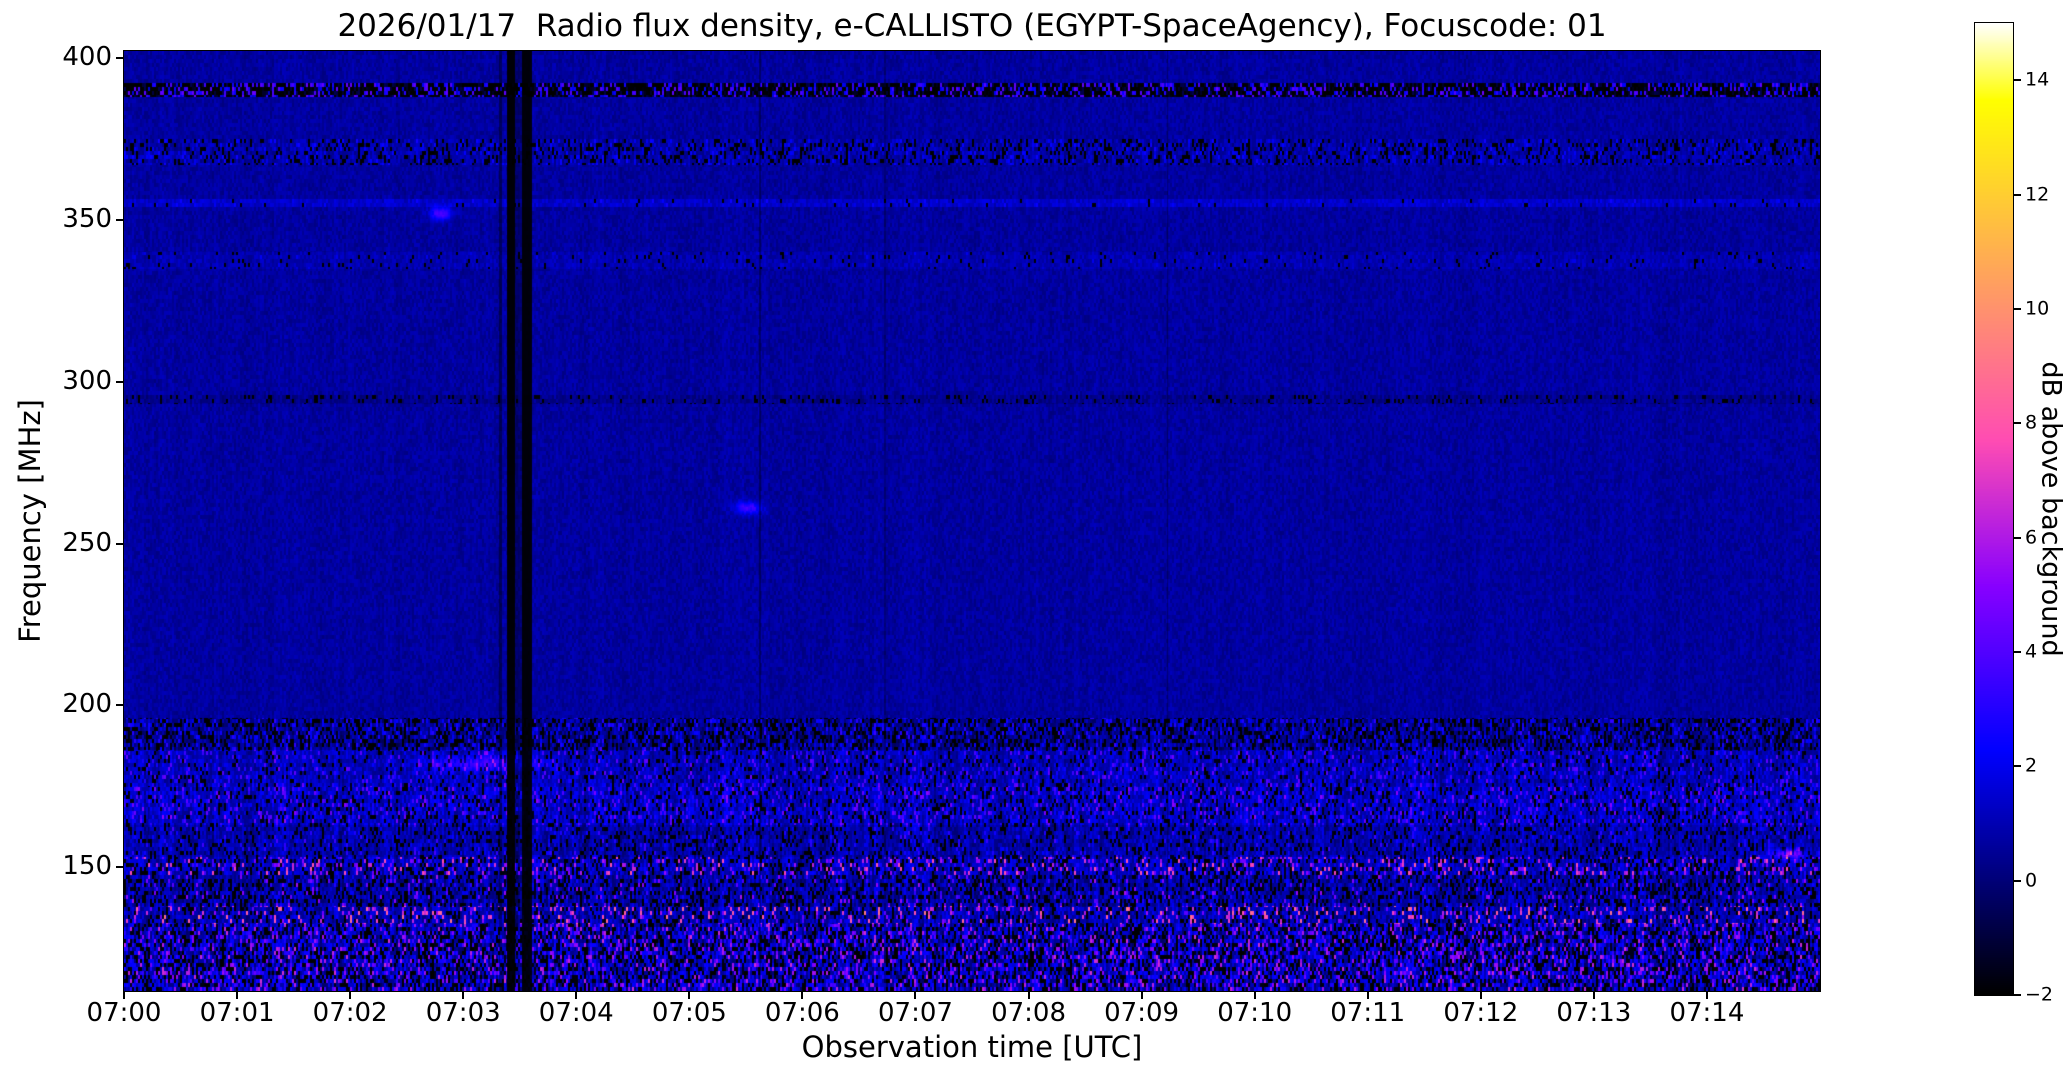  Describe the element at coordinates (2031, 651) in the screenshot. I see `colorbar-tick-label: 4` at that location.